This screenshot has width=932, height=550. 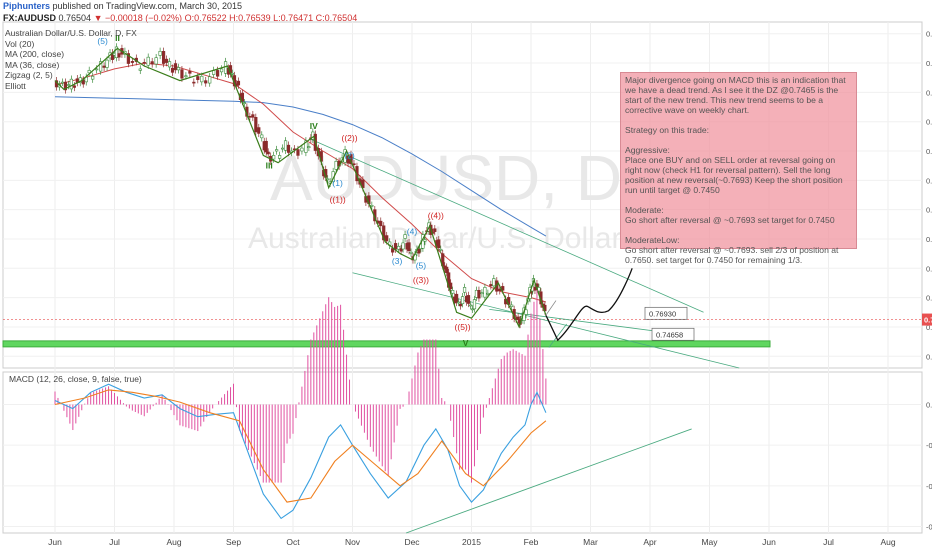 What do you see at coordinates (353, 542) in the screenshot?
I see `x-tick-label: Nov` at bounding box center [353, 542].